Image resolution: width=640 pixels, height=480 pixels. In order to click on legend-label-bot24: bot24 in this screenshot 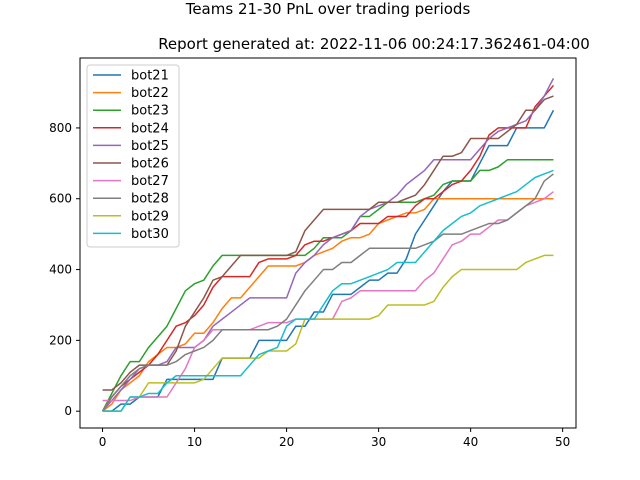, I will do `click(150, 128)`.